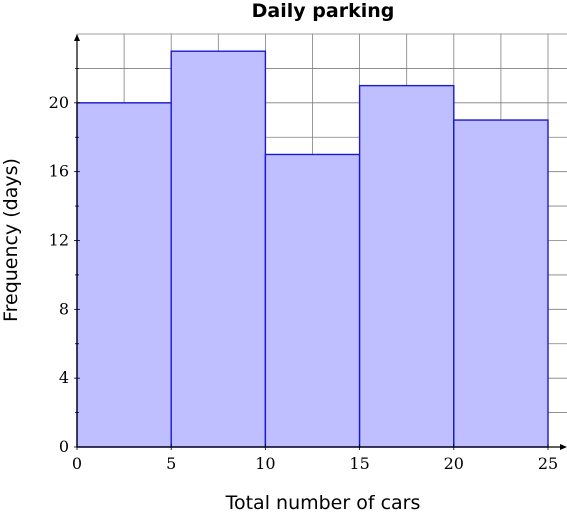 The width and height of the screenshot is (567, 512). What do you see at coordinates (359, 463) in the screenshot?
I see `x-tick-label: 15` at bounding box center [359, 463].